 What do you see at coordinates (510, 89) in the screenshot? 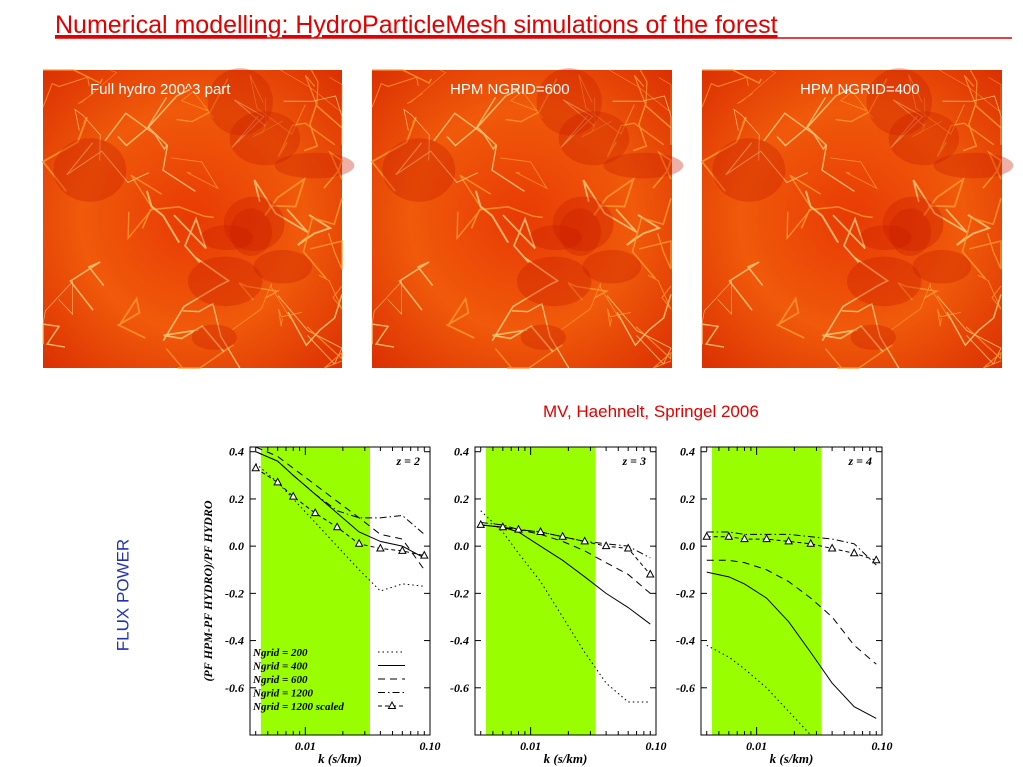
I see `image-caption: HPM NGRID=600` at bounding box center [510, 89].